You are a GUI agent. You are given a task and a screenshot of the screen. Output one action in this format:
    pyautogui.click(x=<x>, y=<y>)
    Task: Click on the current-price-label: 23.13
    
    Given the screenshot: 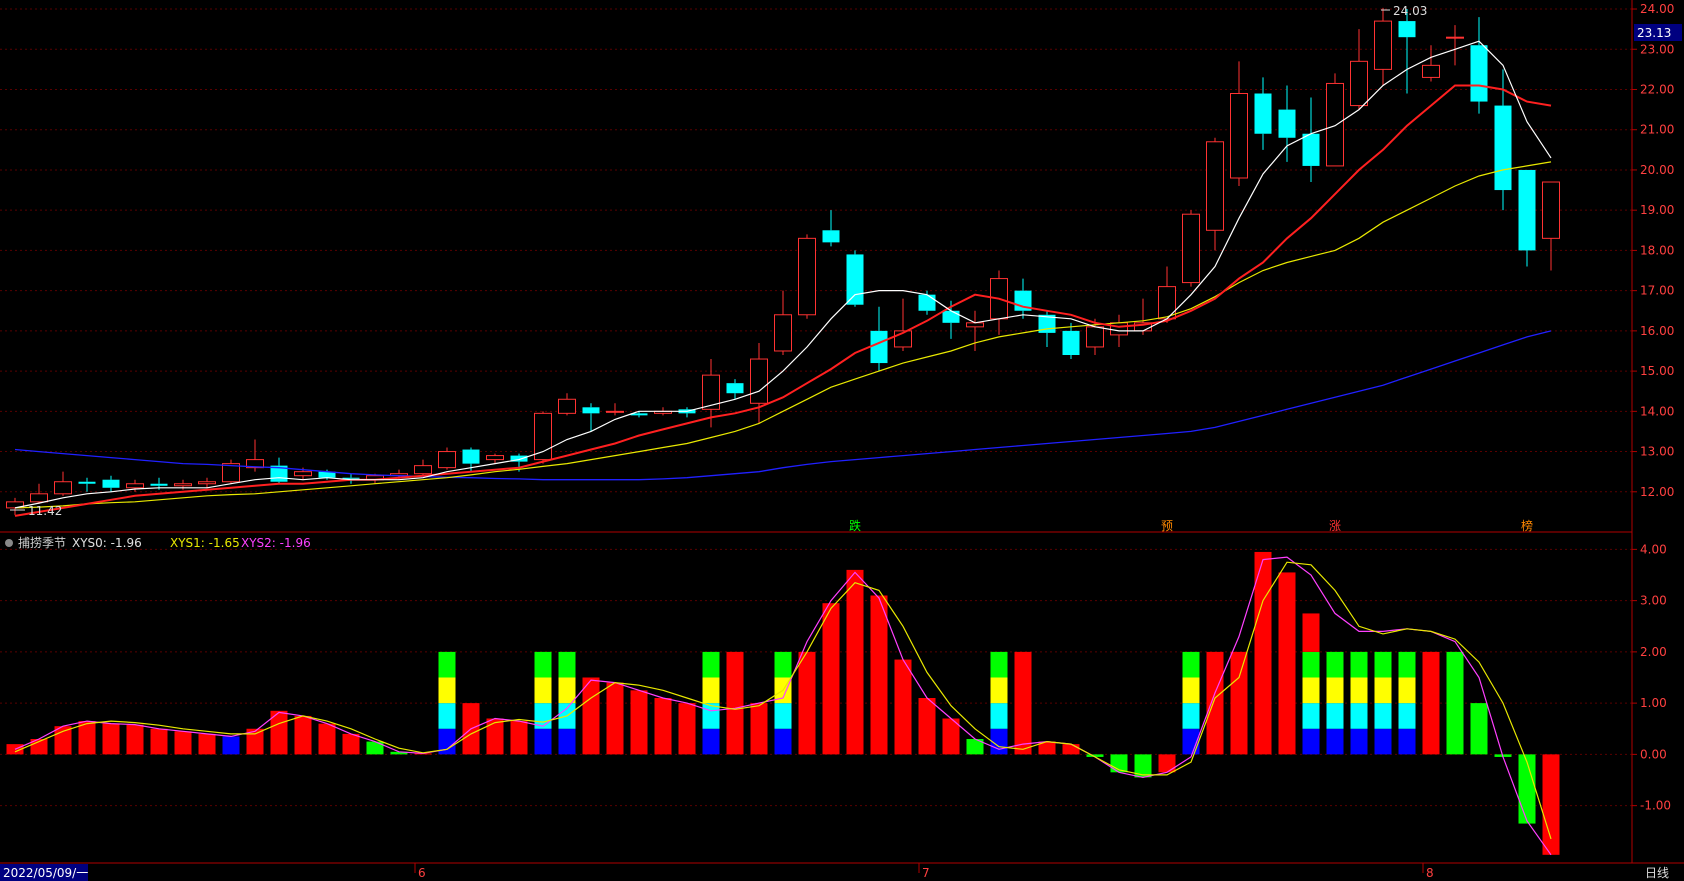 What is the action you would take?
    pyautogui.click(x=1654, y=33)
    